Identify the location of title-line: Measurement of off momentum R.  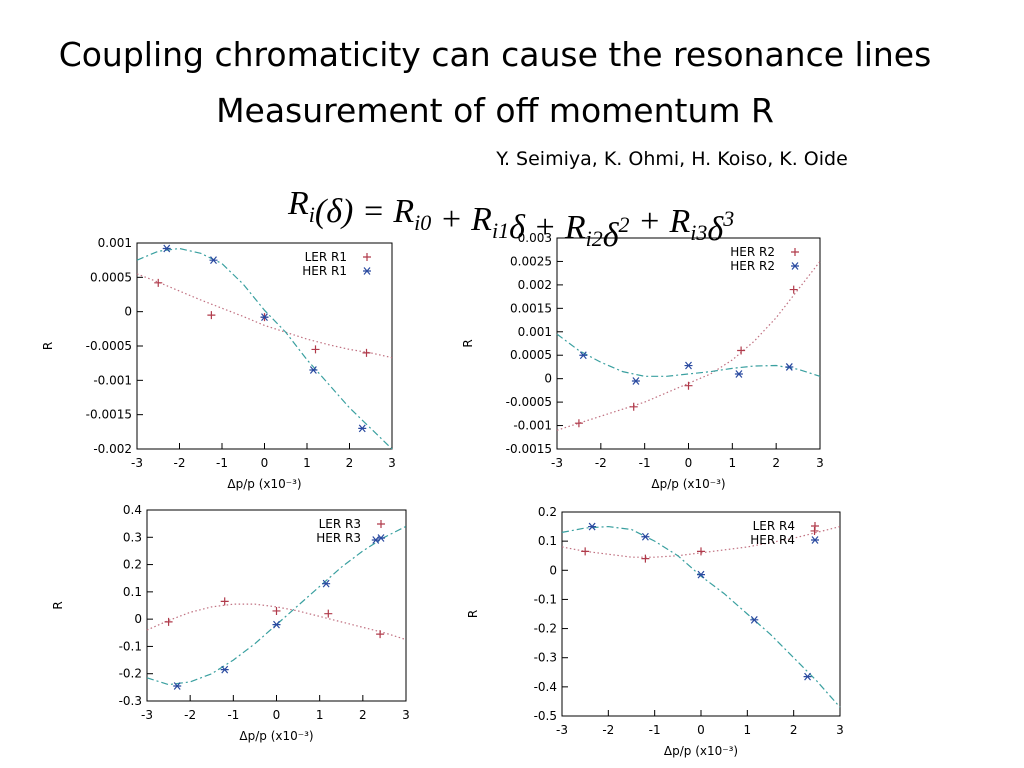
(495, 110).